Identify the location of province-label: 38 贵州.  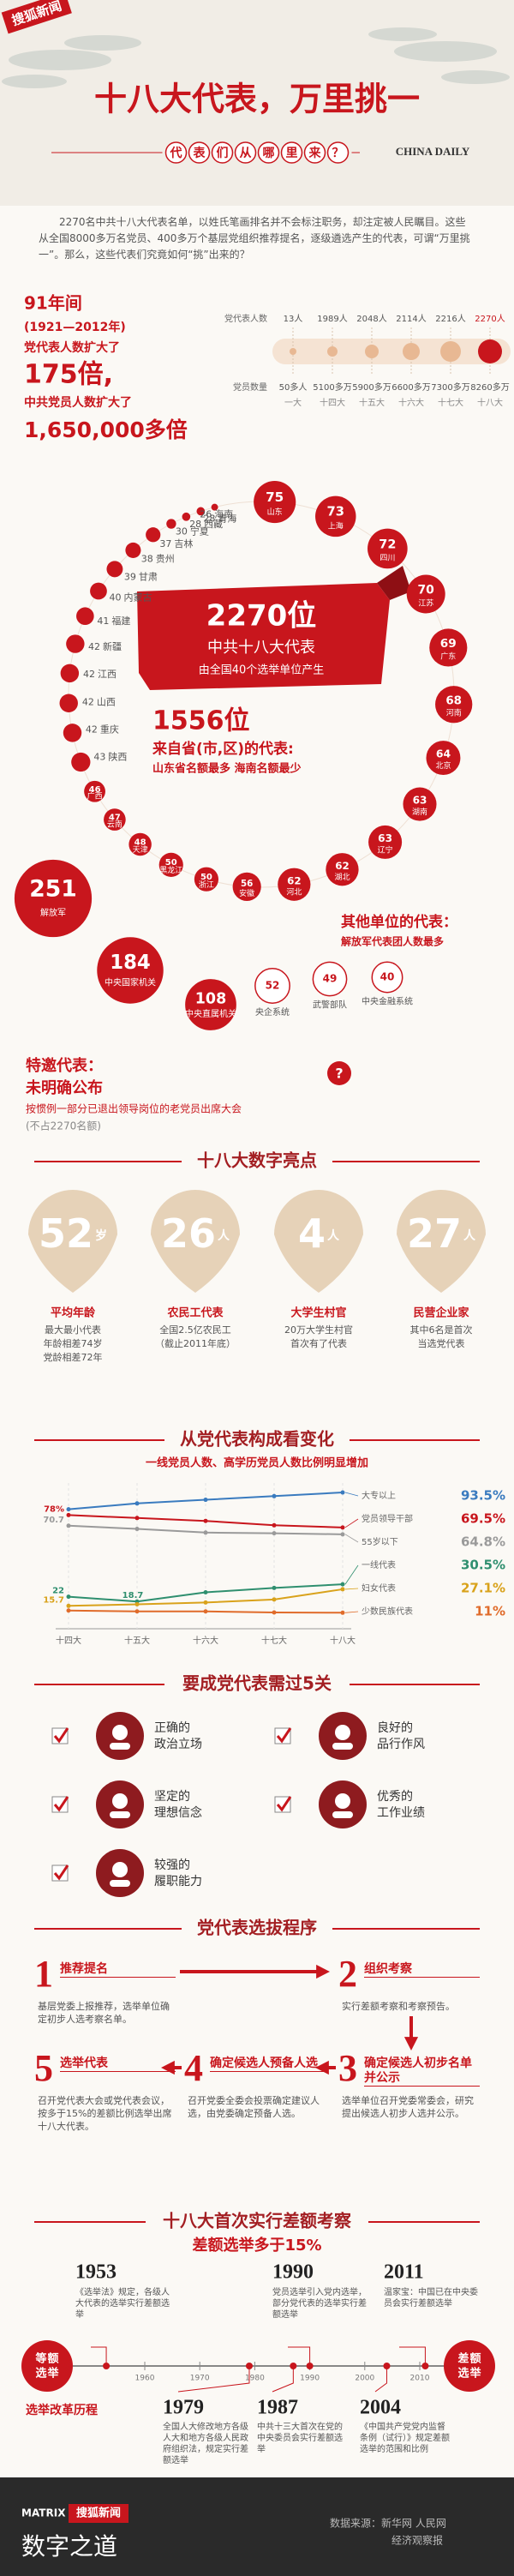
(158, 558).